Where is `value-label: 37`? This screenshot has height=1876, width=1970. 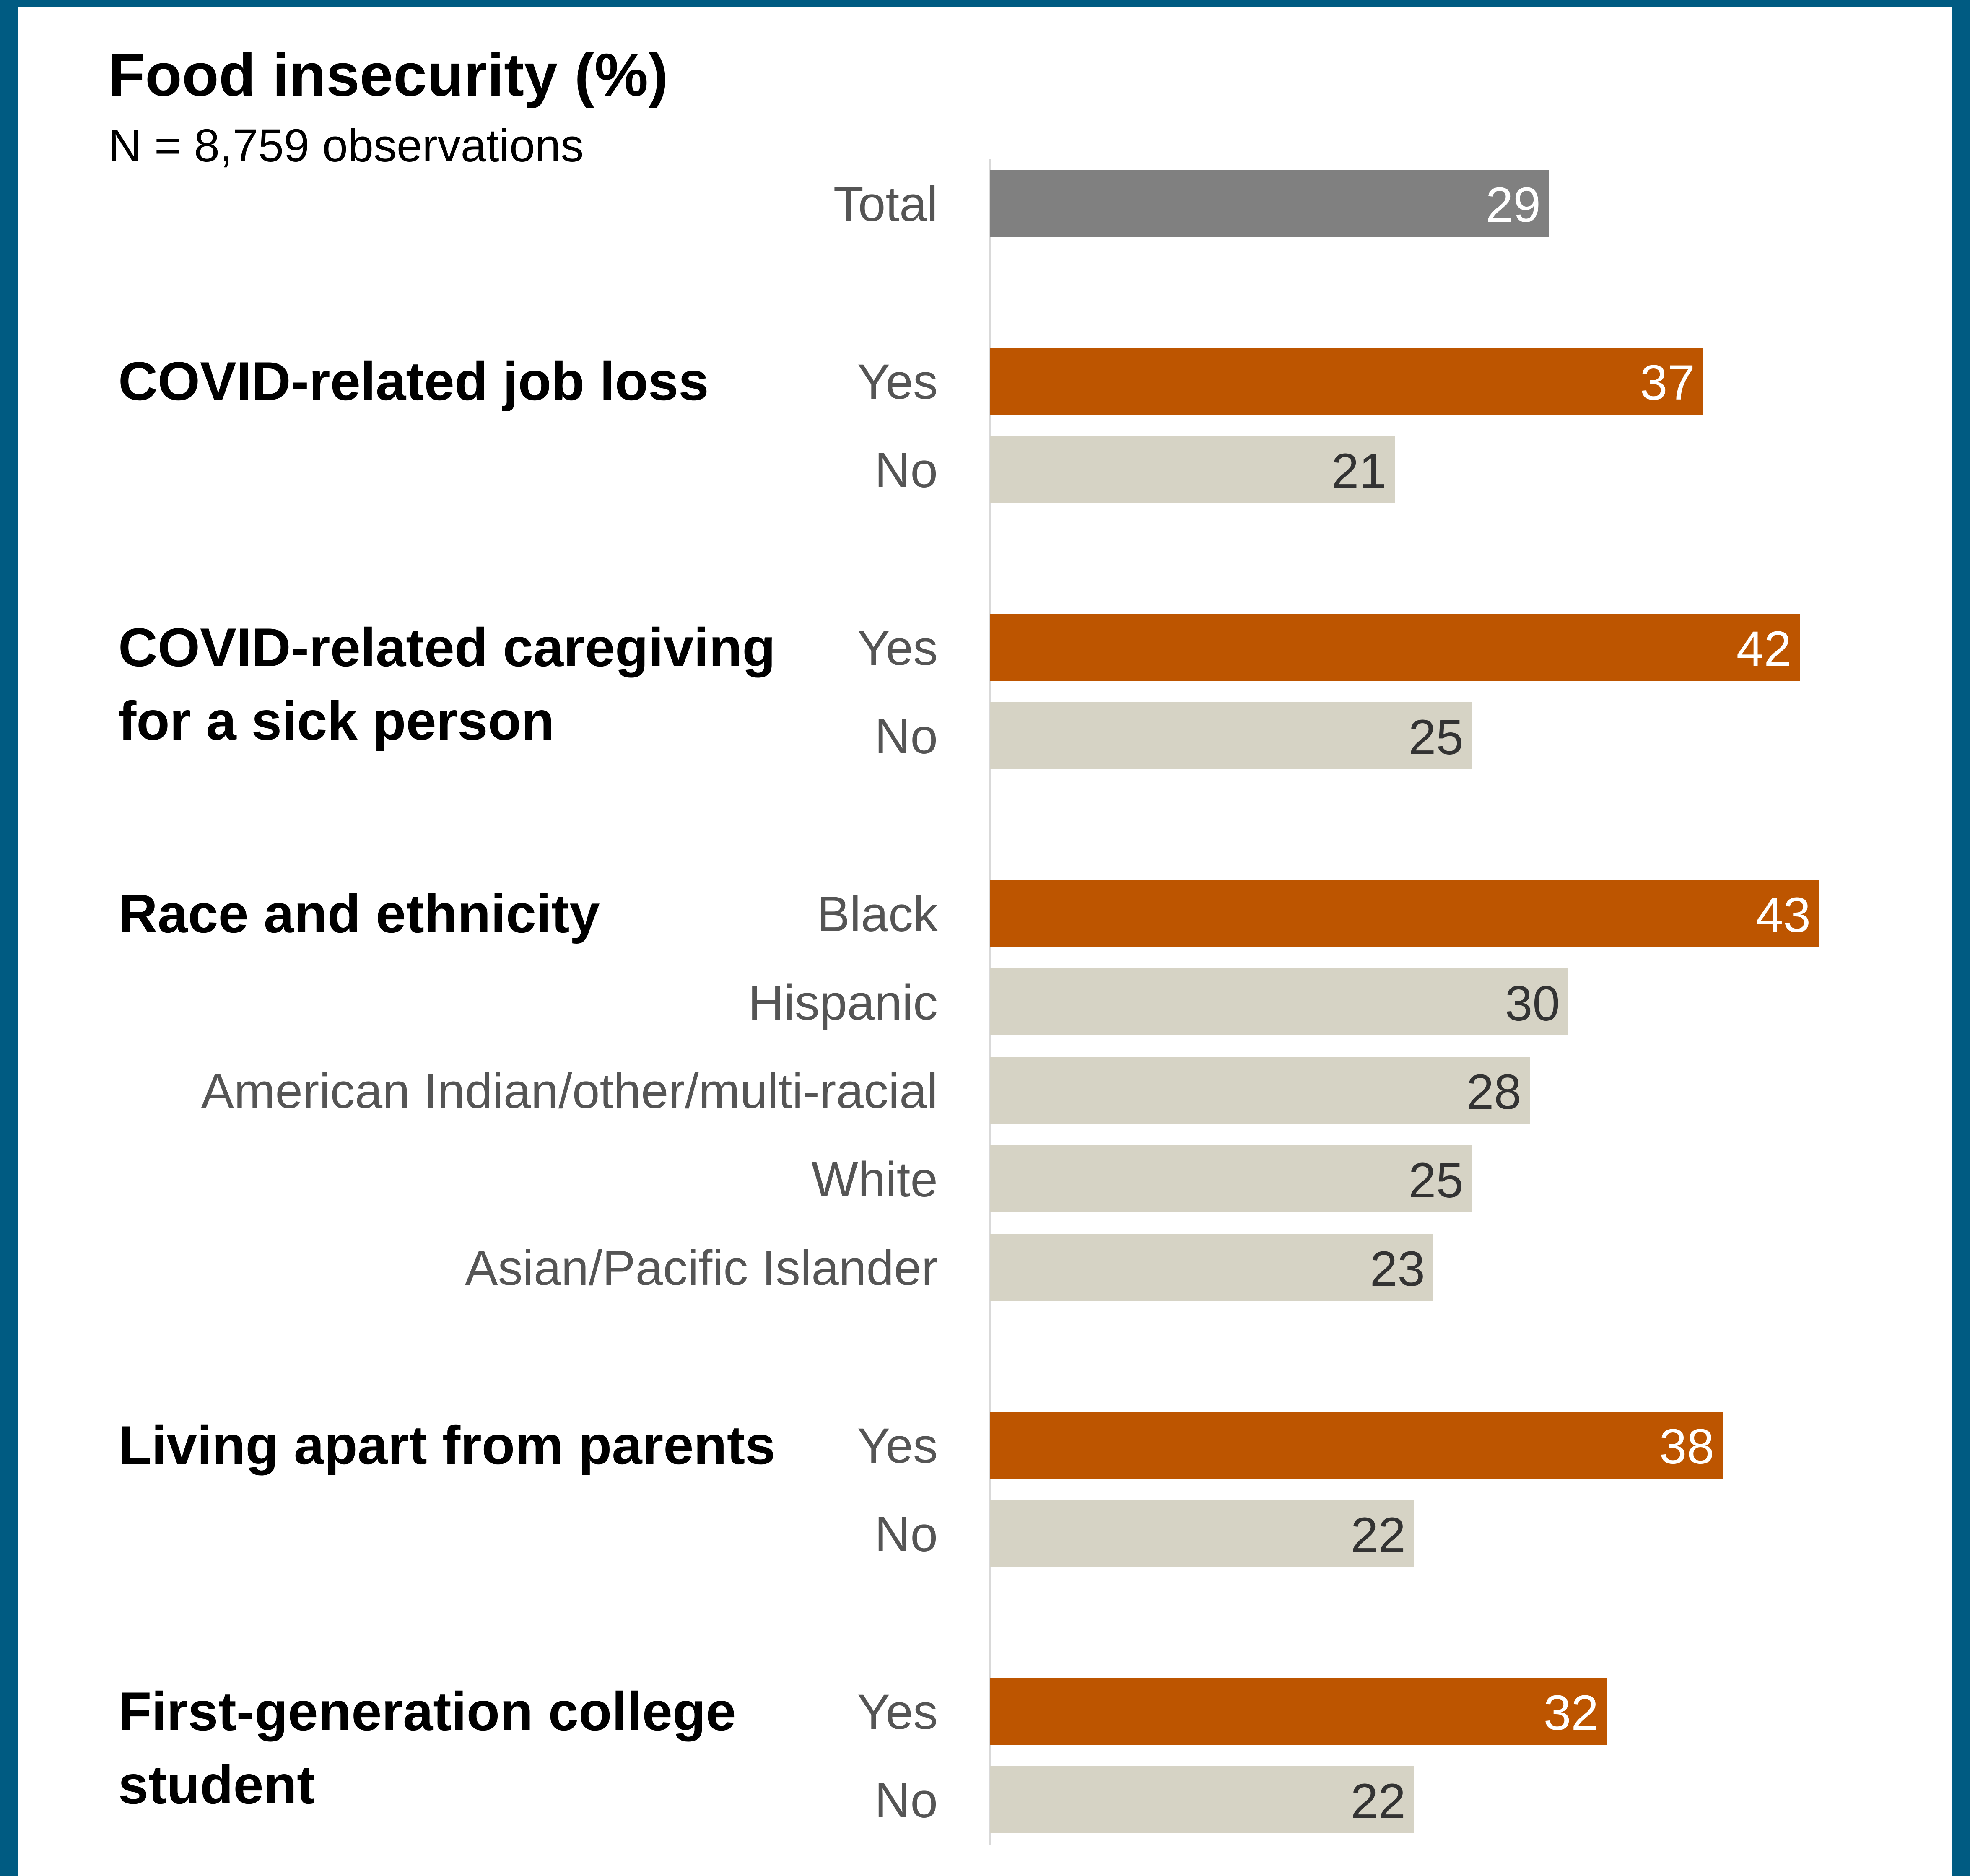 value-label: 37 is located at coordinates (1667, 382).